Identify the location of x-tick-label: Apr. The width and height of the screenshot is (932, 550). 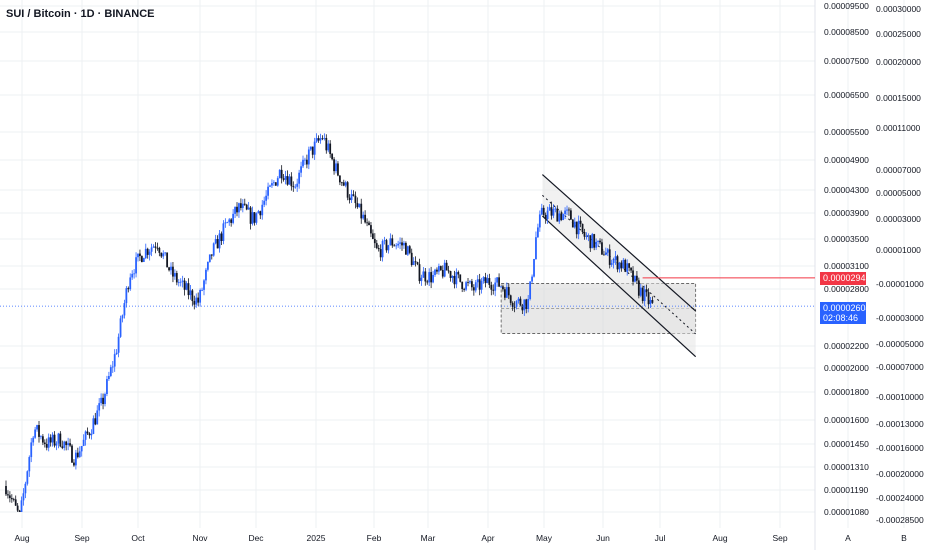
(487, 538).